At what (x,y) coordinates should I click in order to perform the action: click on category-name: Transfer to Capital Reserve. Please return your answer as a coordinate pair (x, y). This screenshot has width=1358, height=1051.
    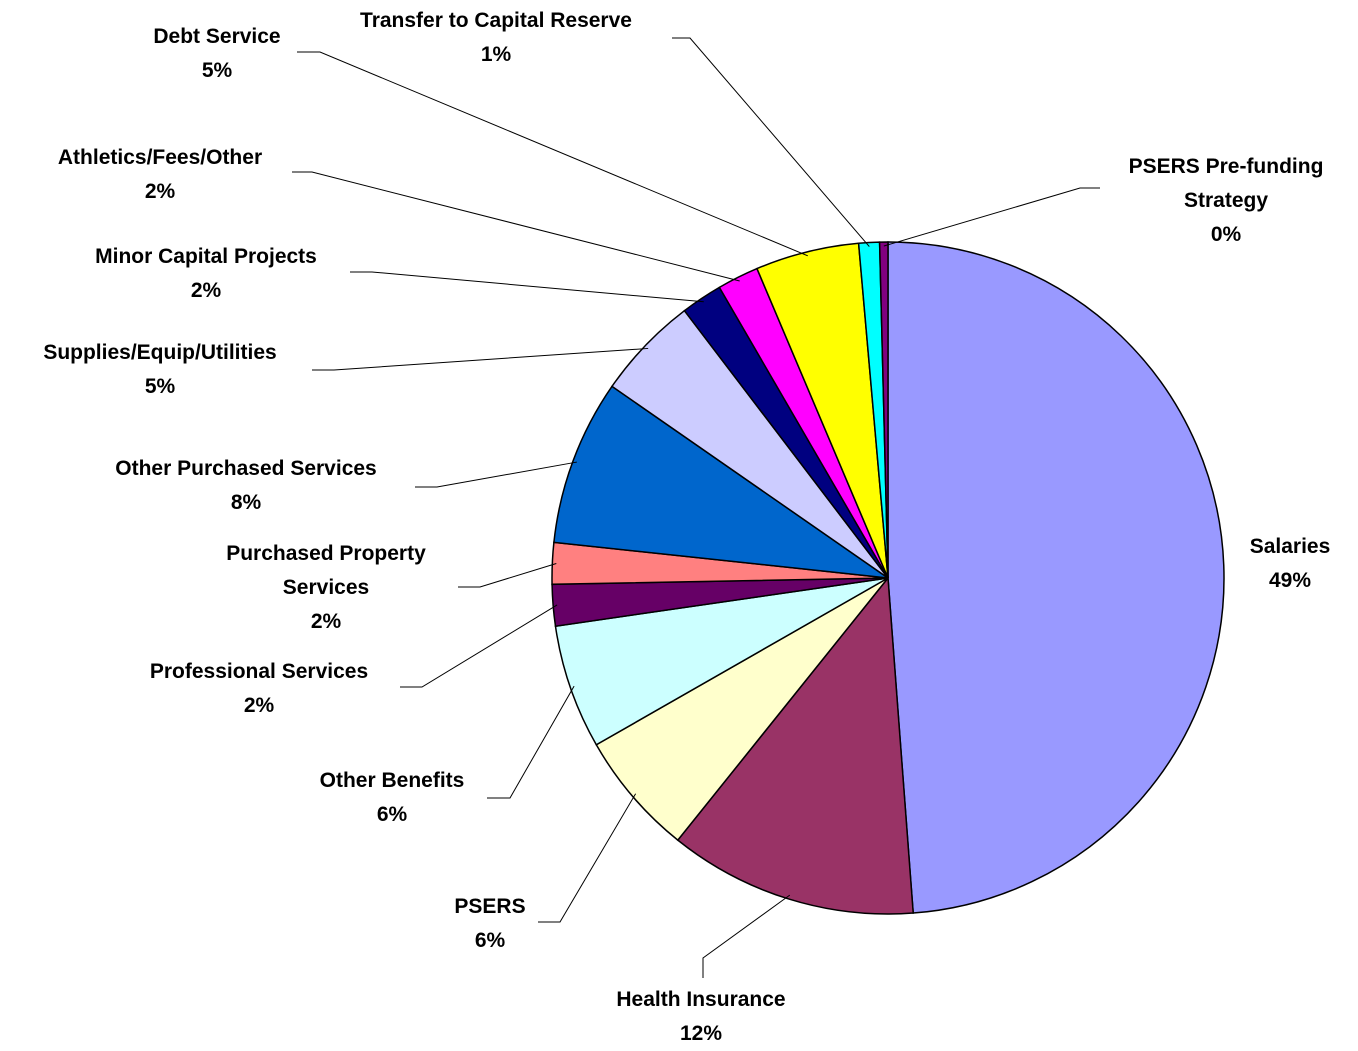
    Looking at the image, I should click on (496, 20).